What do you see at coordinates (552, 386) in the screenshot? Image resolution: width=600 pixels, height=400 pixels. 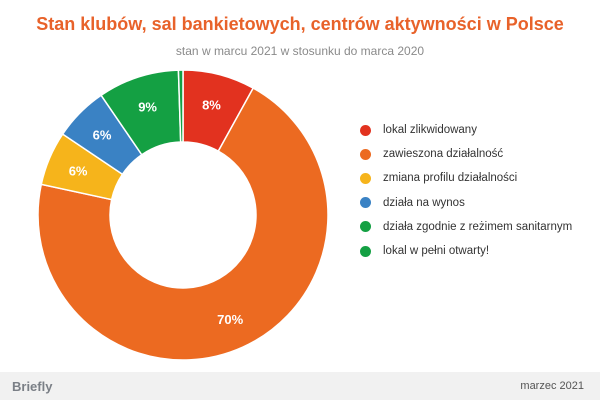 I see `footer-date: marzec 2021` at bounding box center [552, 386].